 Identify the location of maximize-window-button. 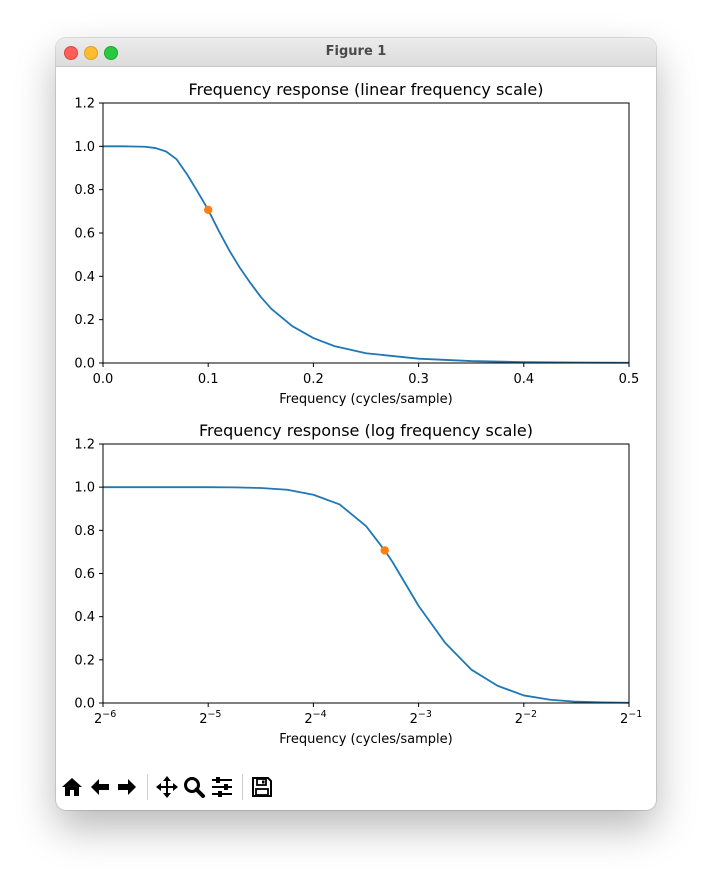
(111, 53).